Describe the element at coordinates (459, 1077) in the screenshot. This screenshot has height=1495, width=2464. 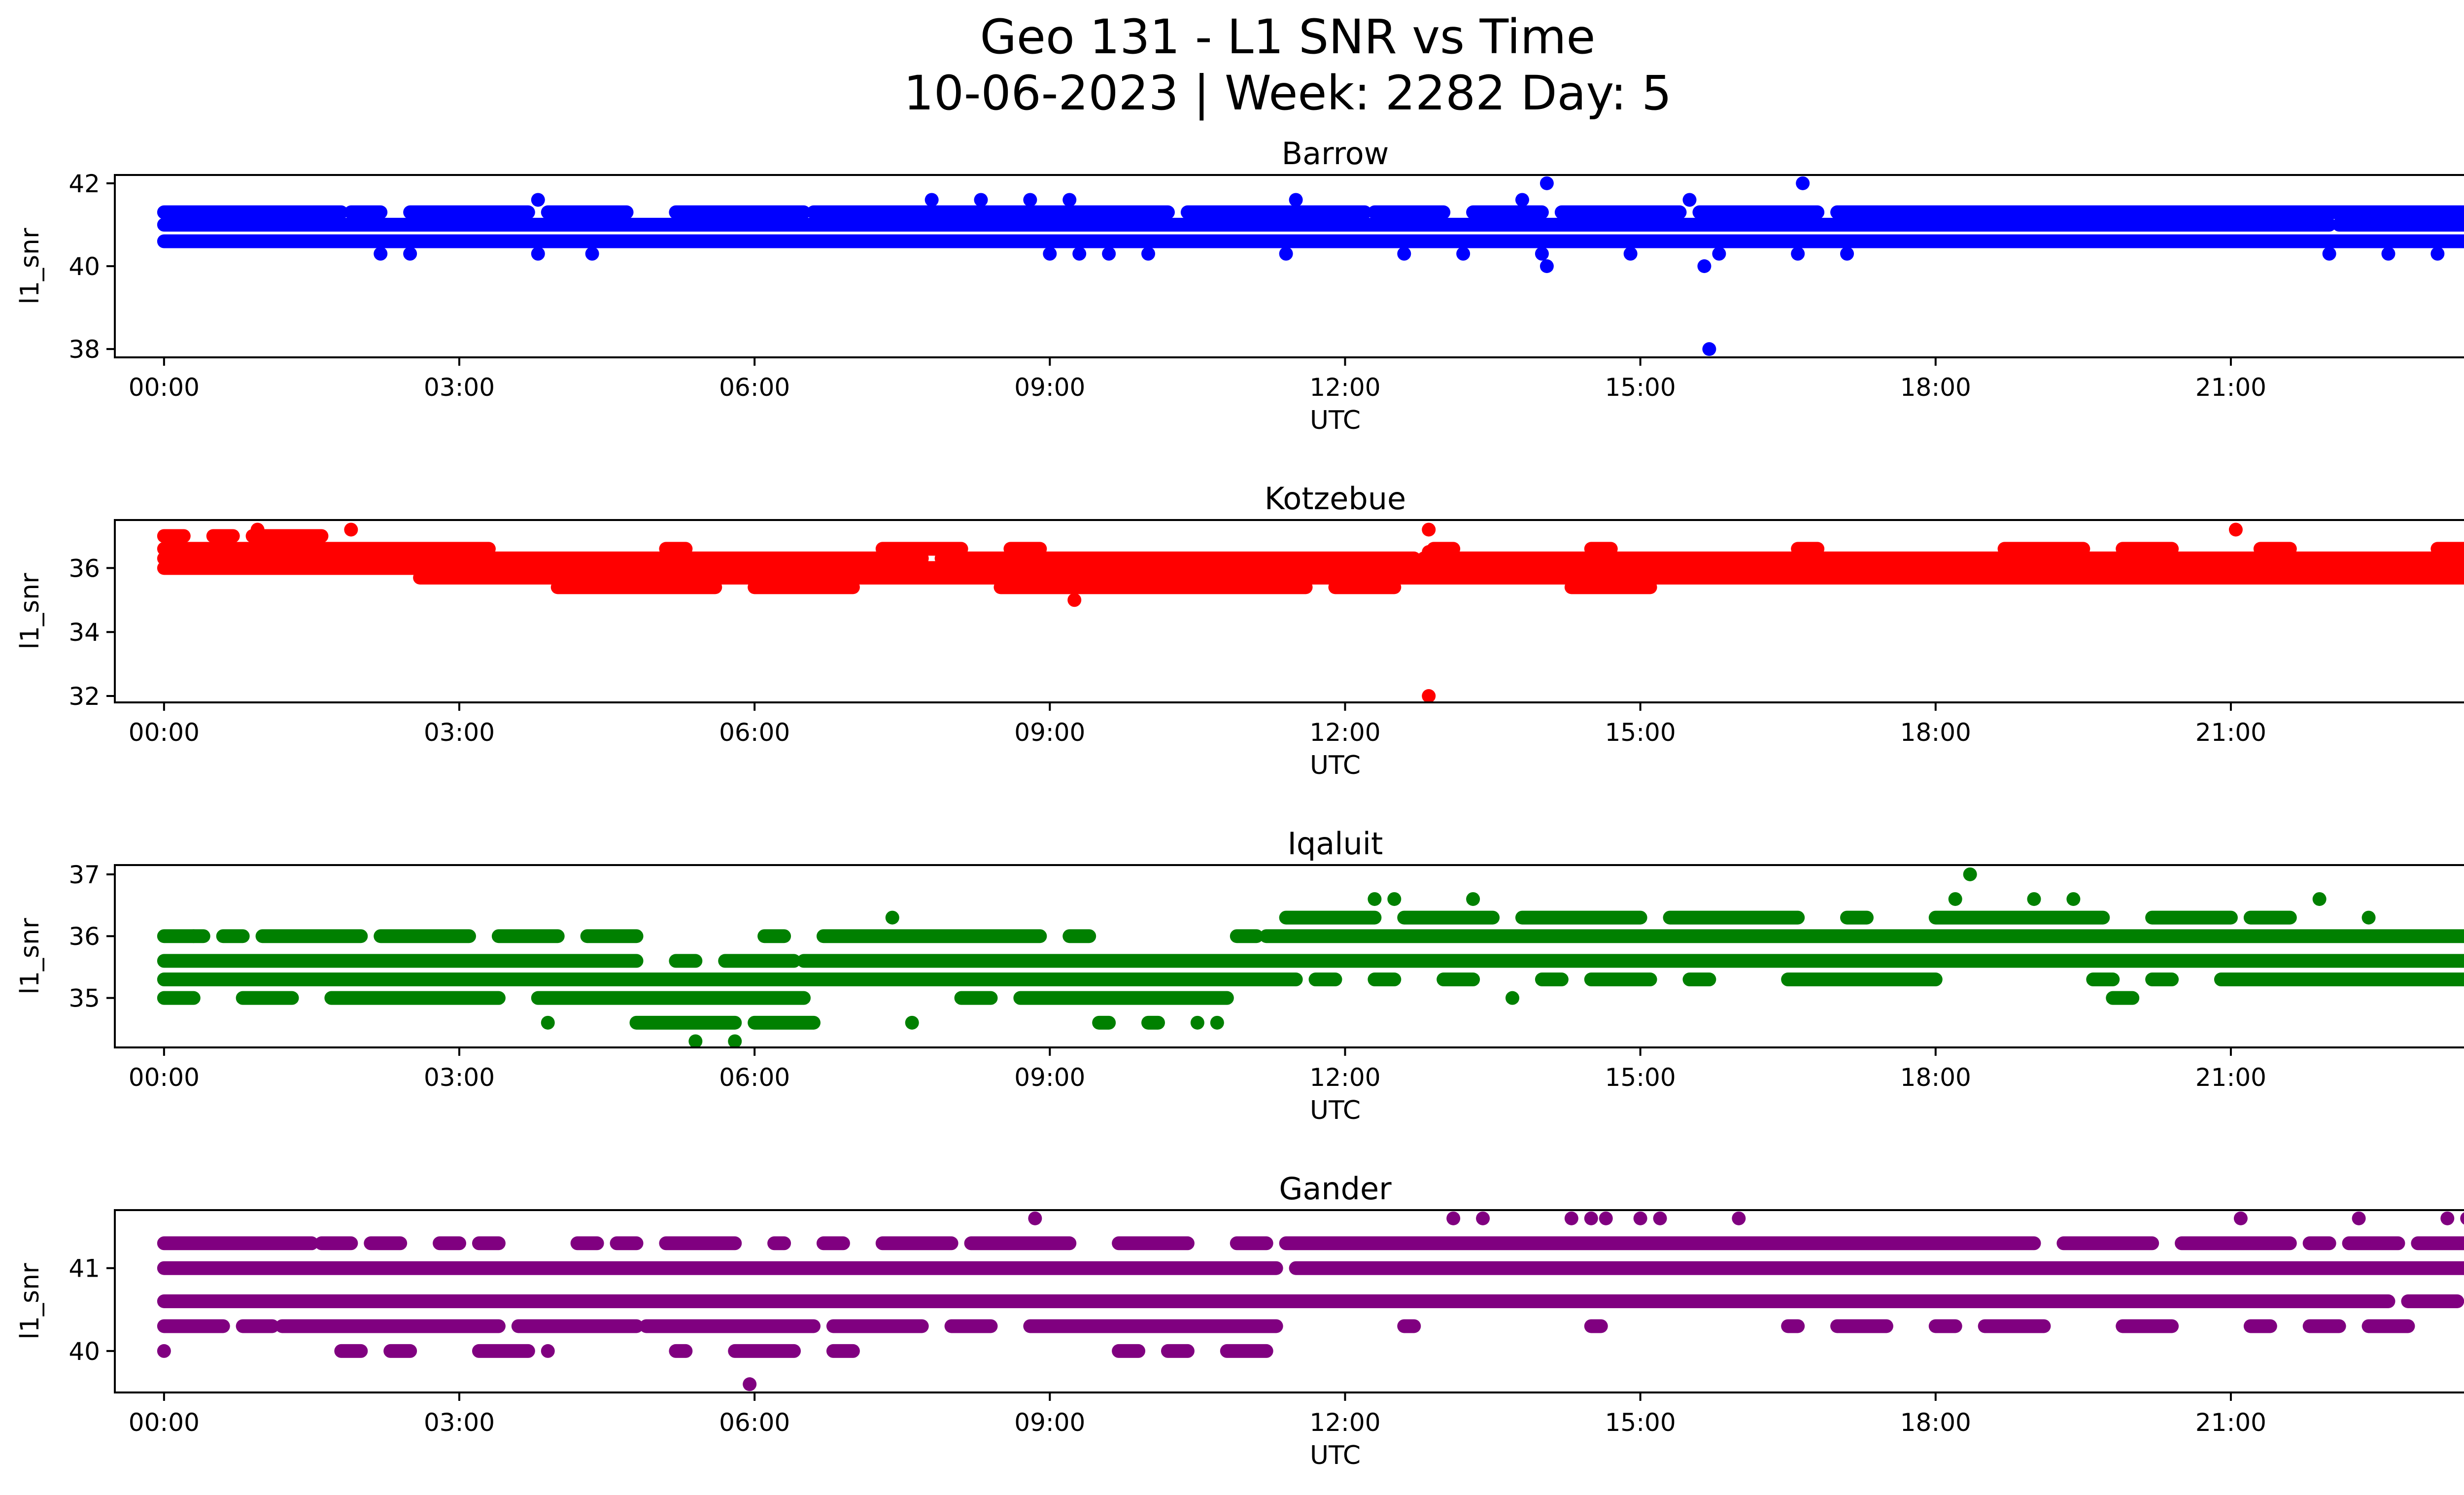
I see `x-tick-label: 03:00` at that location.